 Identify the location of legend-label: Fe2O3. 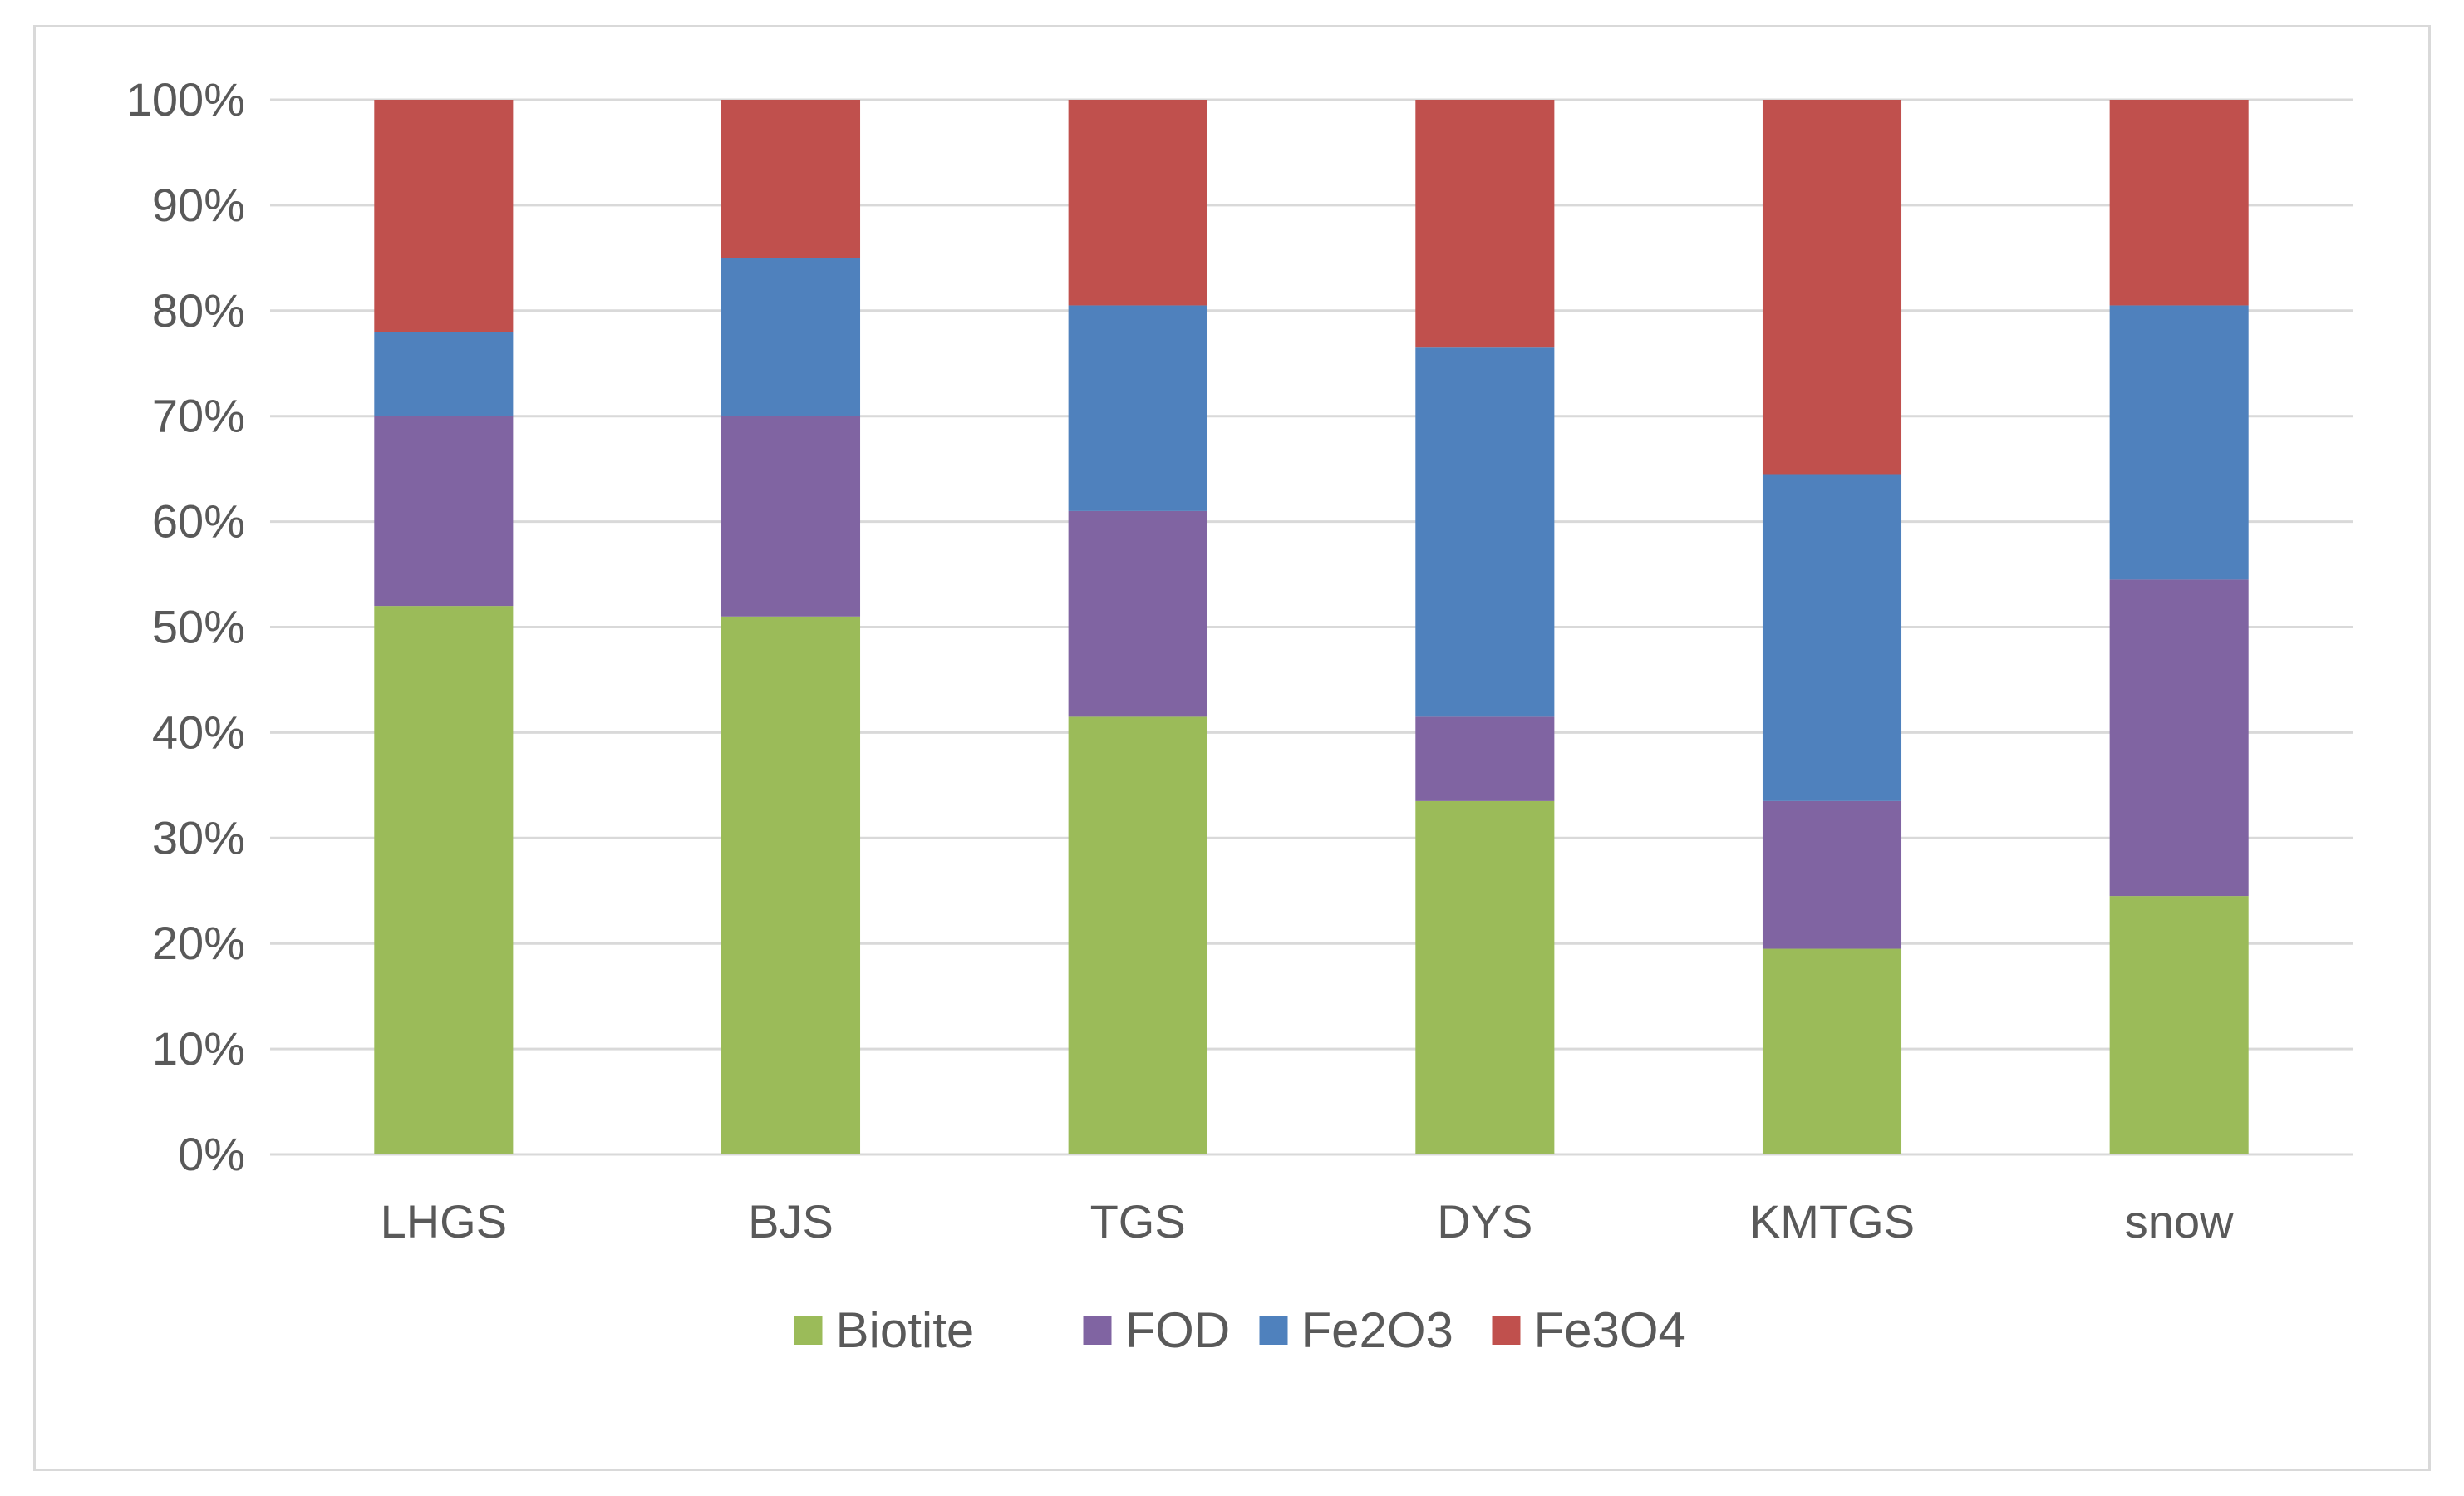
(1377, 1330).